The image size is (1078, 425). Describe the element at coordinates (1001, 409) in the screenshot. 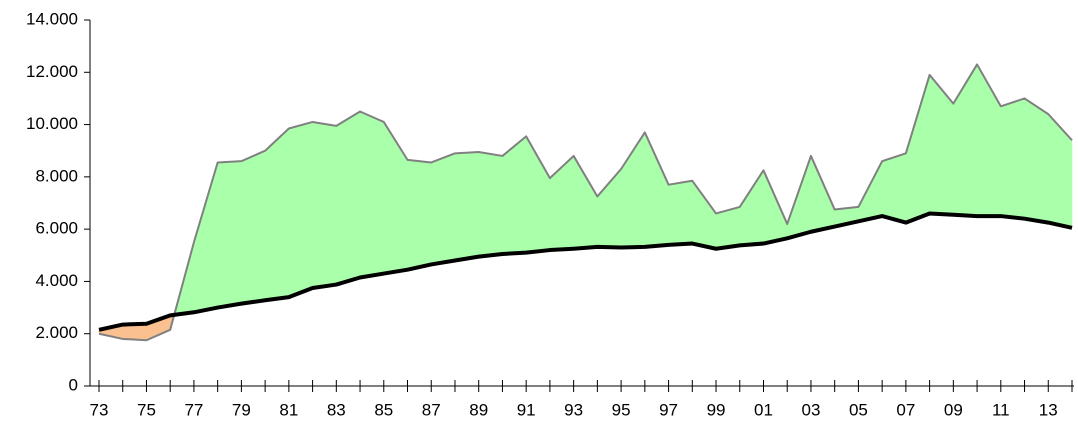

I see `x-tick-label: 11` at that location.